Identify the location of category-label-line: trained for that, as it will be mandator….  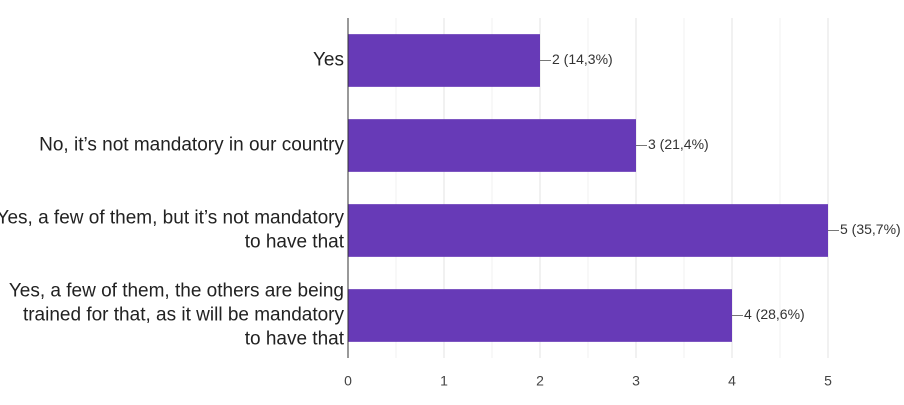
(184, 315).